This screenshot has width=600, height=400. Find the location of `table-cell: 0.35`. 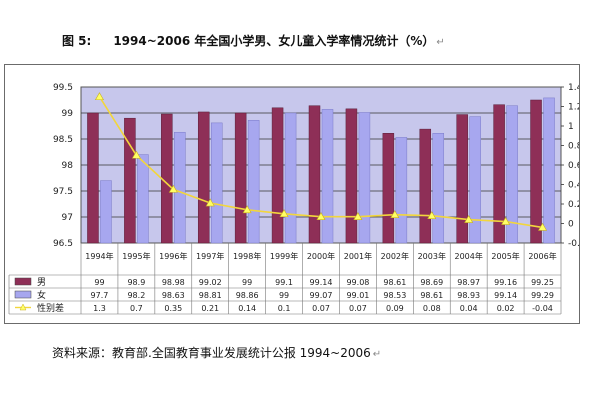

table-cell: 0.35 is located at coordinates (173, 308).